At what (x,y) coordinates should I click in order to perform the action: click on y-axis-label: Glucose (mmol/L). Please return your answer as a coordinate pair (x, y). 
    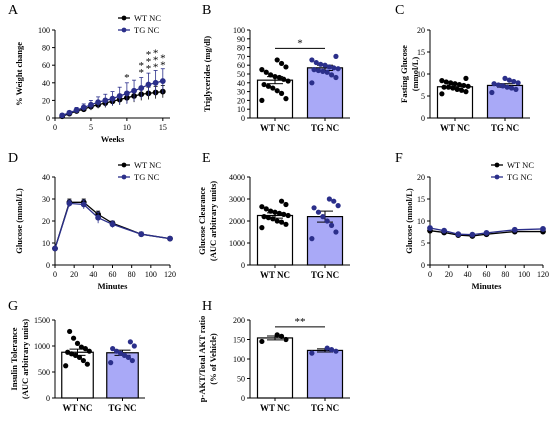
    Looking at the image, I should click on (409, 221).